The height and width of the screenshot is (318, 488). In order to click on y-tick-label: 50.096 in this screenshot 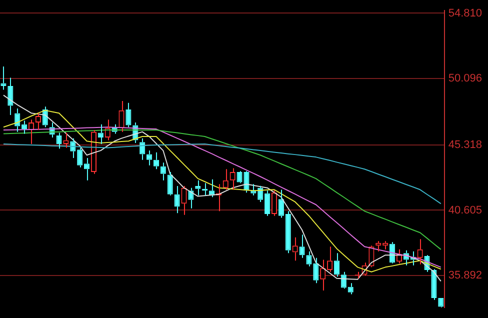, I will do `click(465, 78)`.